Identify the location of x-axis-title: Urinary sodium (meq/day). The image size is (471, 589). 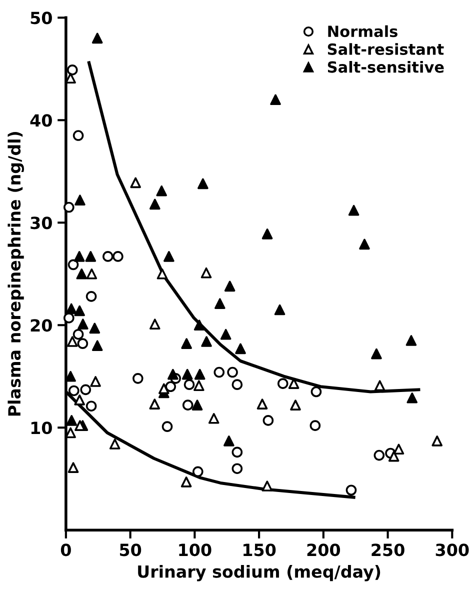
(259, 573).